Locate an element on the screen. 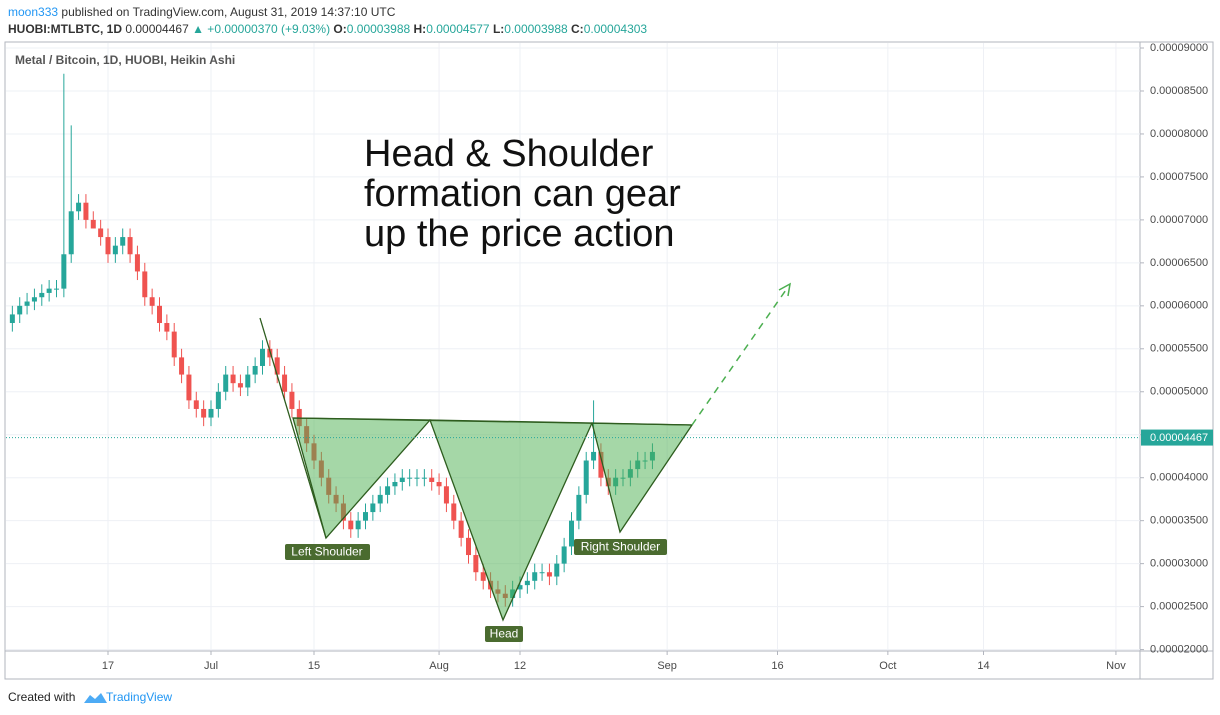 The image size is (1220, 715). last-price-label: 0.00004467 is located at coordinates (1179, 438).